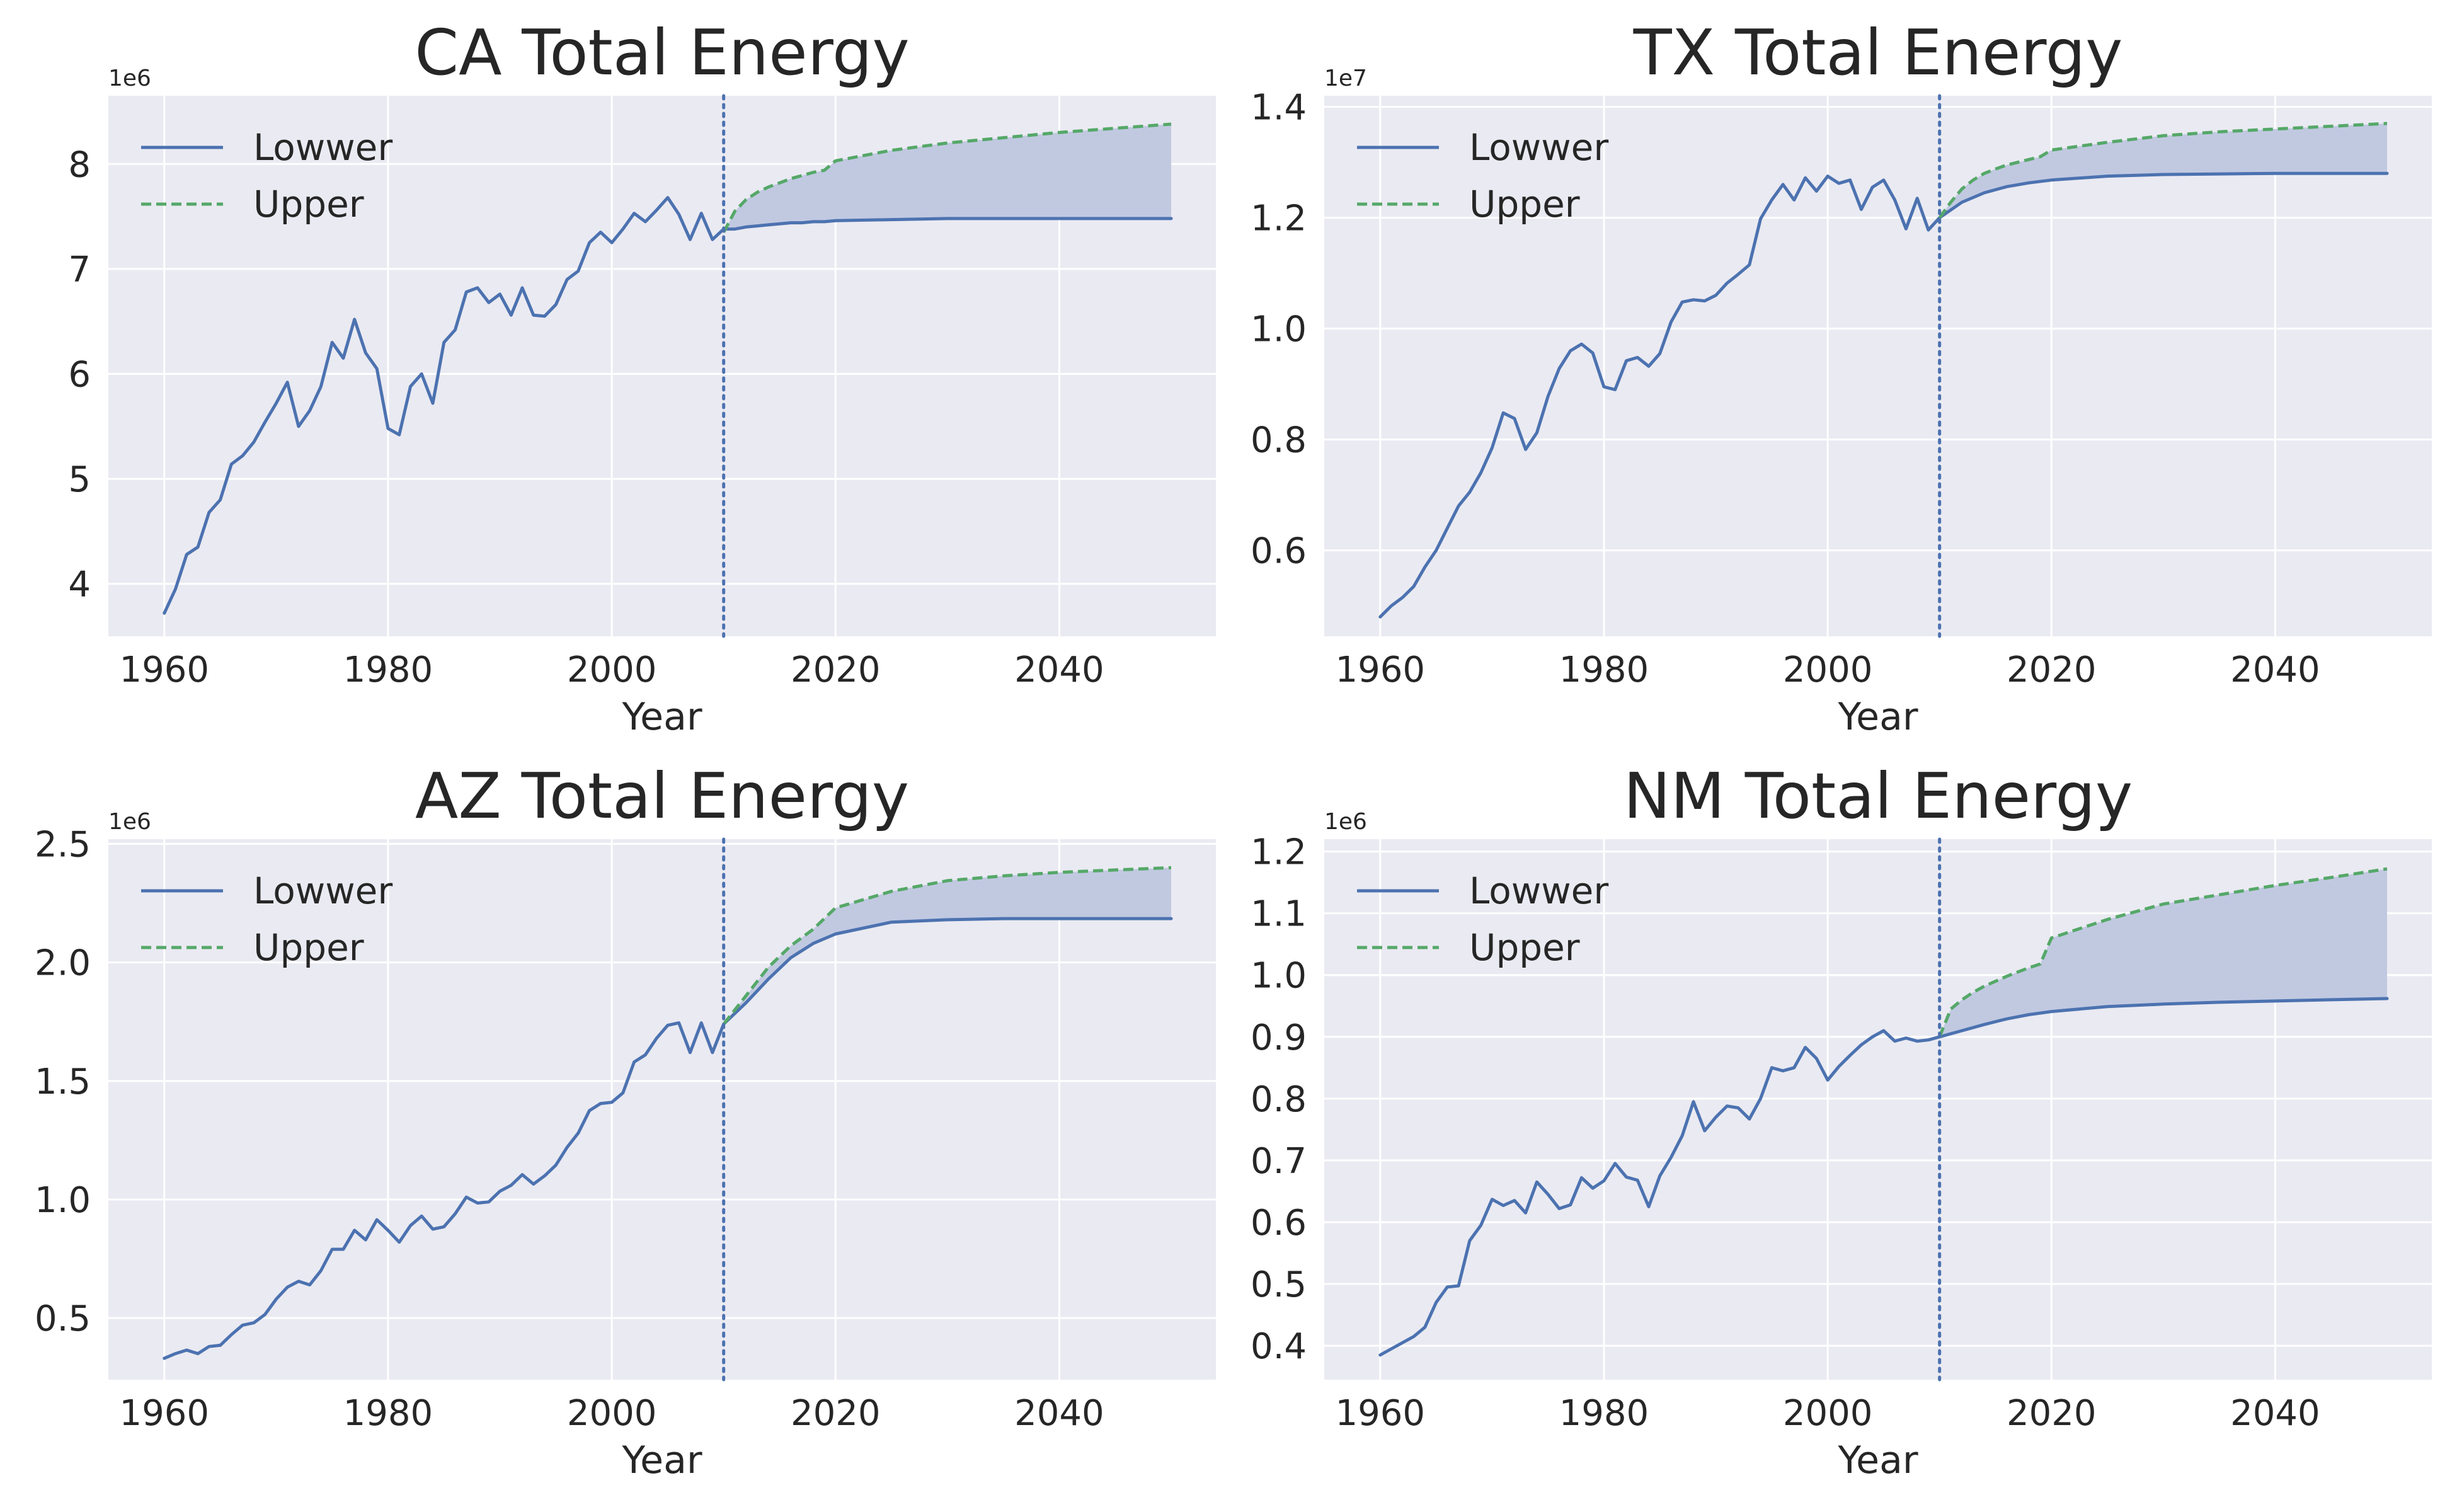 This screenshot has height=1512, width=2457. What do you see at coordinates (1279, 1346) in the screenshot?
I see `y-tick-label: 0.4` at bounding box center [1279, 1346].